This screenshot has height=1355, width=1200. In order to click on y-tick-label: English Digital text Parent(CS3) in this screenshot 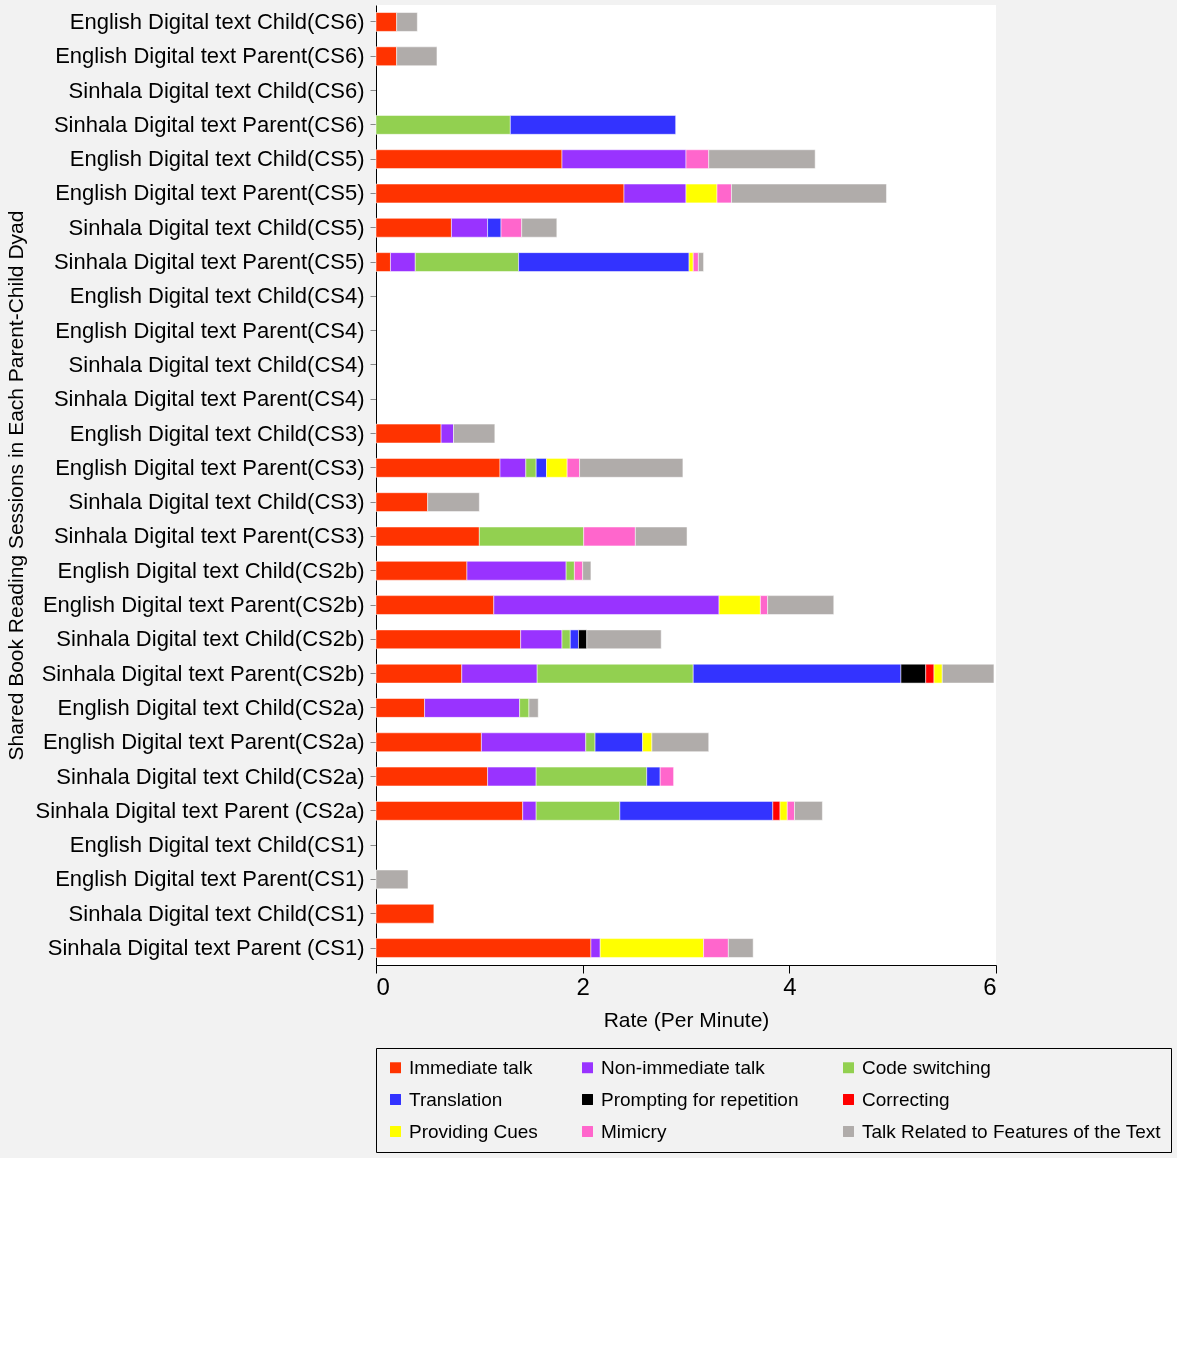, I will do `click(210, 467)`.